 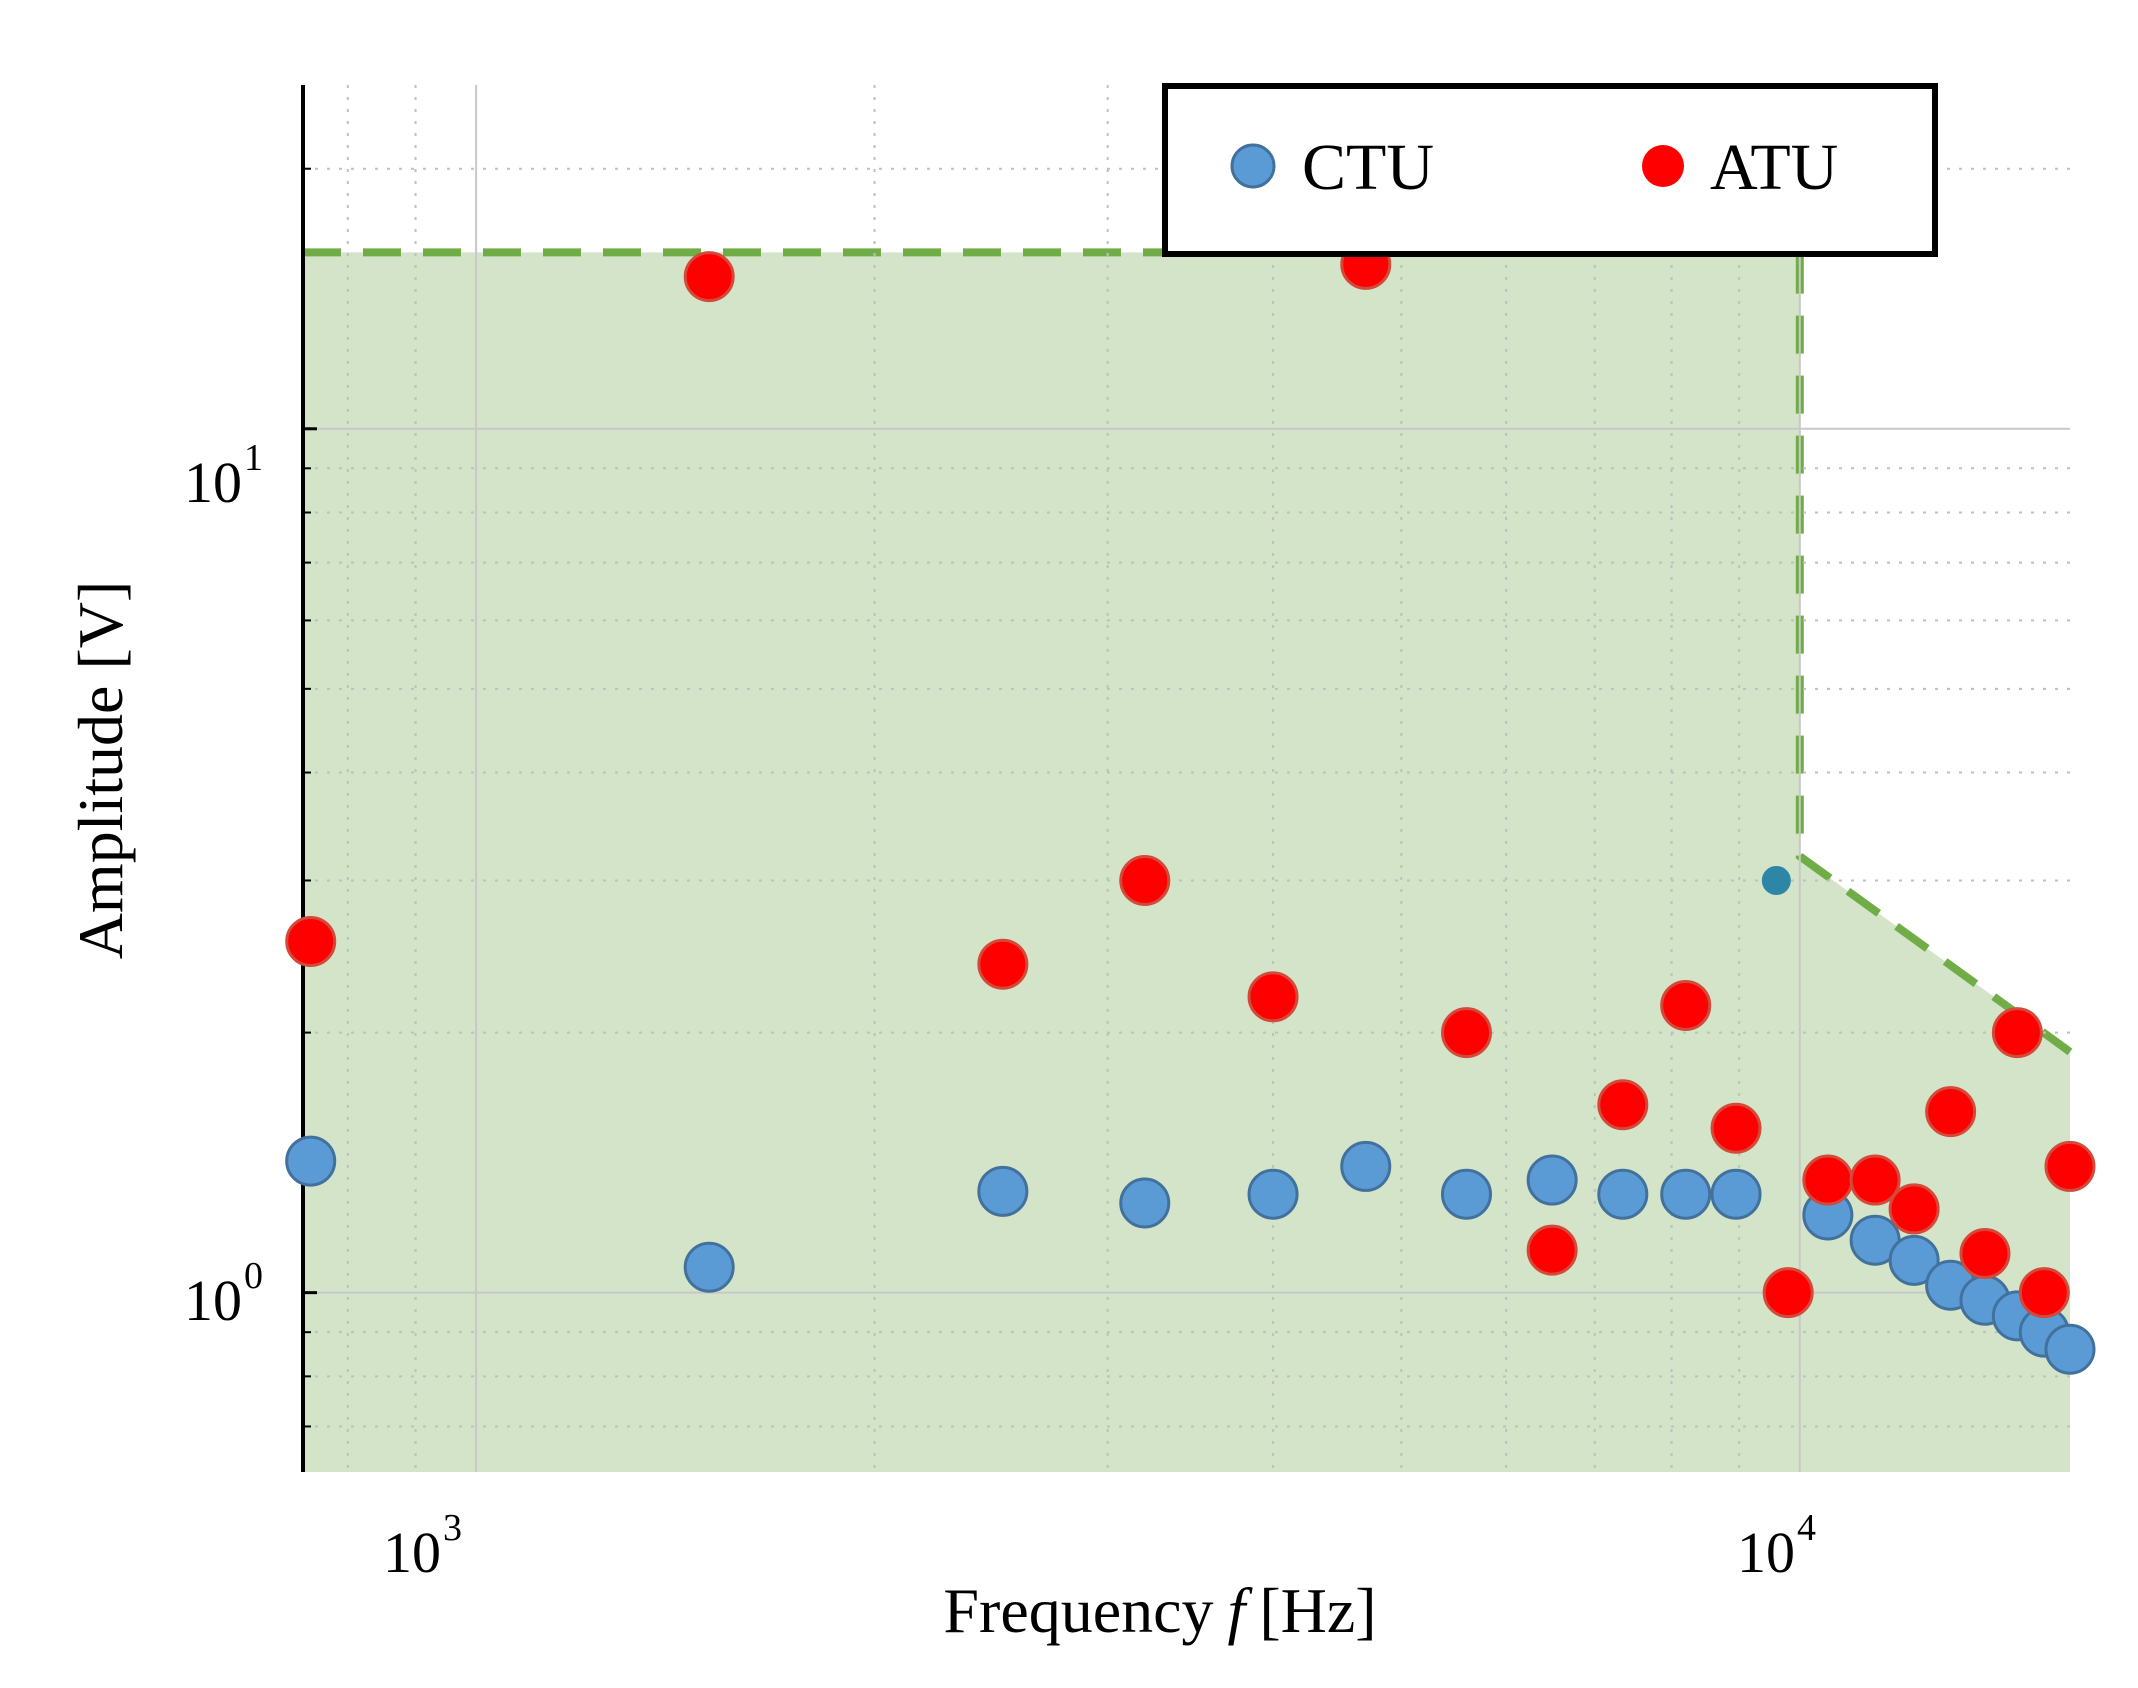 I want to click on y-tick-label-1: 10, so click(x=213, y=482).